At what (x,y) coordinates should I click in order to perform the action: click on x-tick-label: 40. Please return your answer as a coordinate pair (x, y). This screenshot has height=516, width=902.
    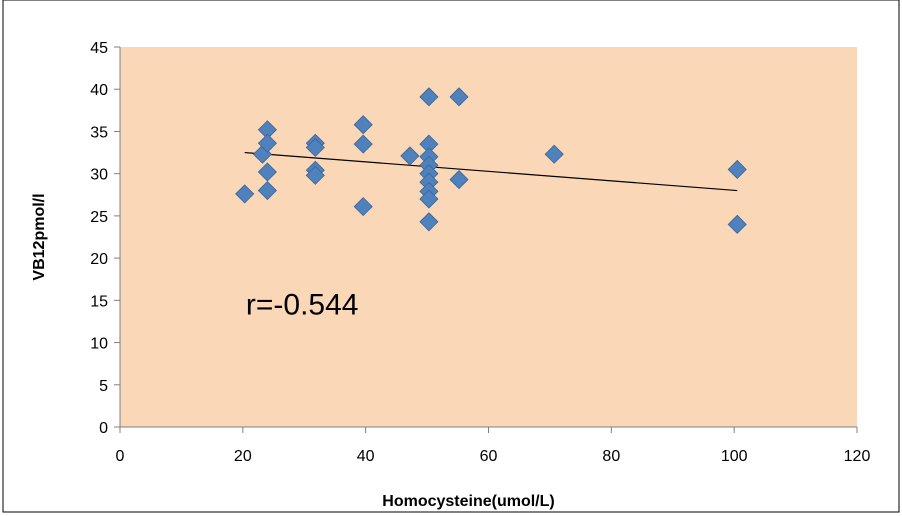
    Looking at the image, I should click on (366, 456).